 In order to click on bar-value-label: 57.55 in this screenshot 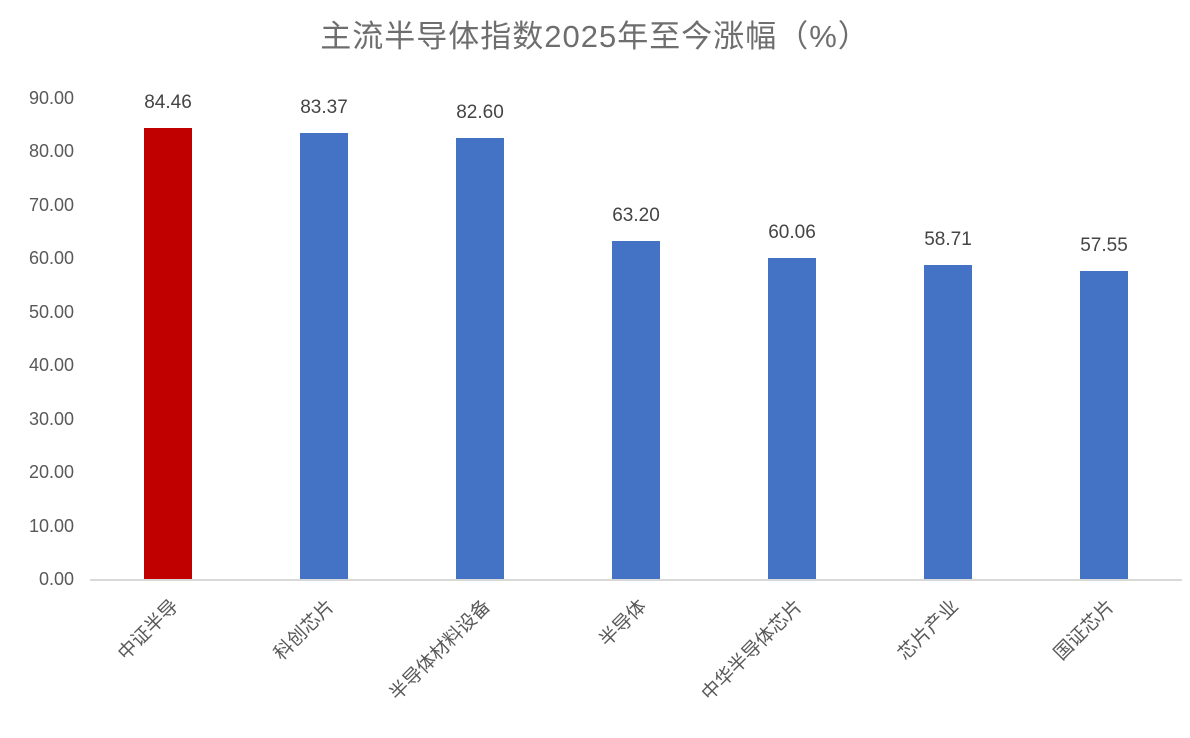, I will do `click(1104, 246)`.